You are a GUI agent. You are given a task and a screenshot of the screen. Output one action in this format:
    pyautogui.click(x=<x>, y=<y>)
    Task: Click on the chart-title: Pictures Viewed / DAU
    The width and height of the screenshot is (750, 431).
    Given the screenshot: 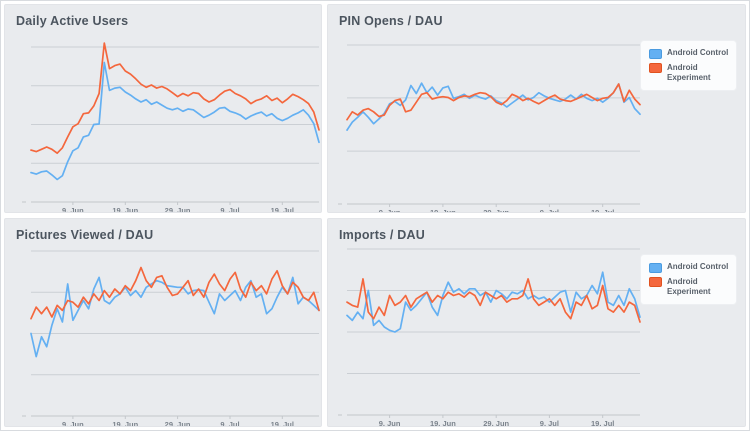 What is the action you would take?
    pyautogui.click(x=85, y=235)
    